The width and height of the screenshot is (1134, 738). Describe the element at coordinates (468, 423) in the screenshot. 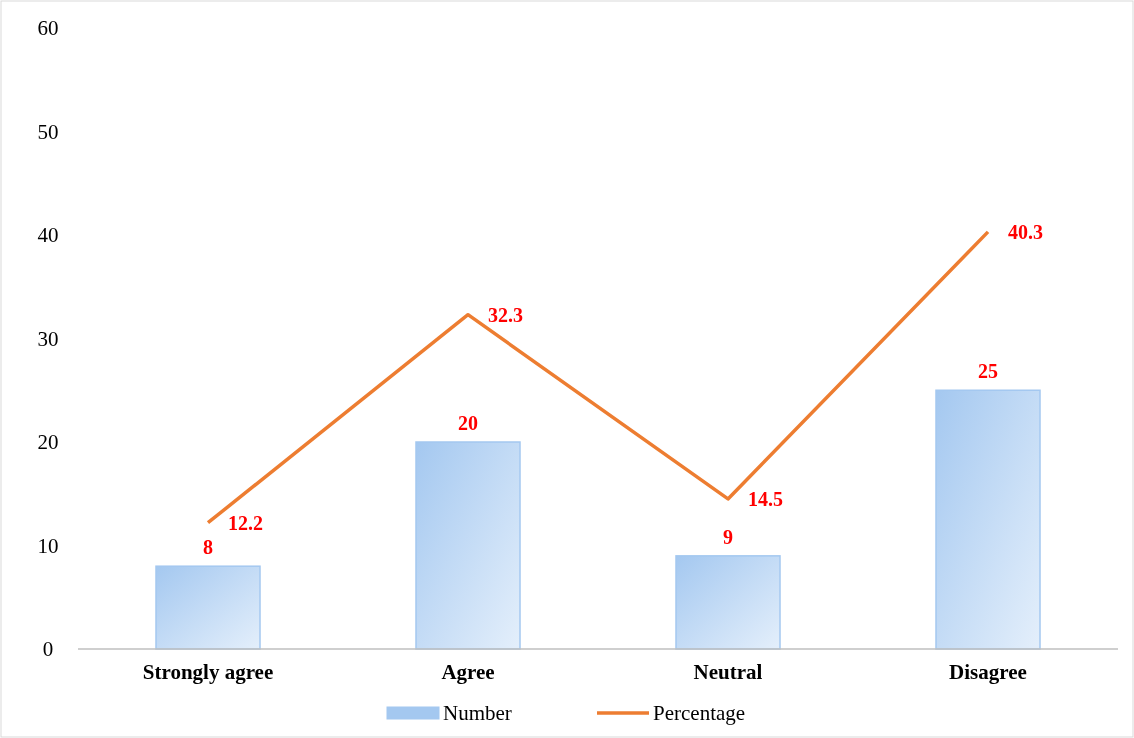

I see `data-label: 20` at that location.